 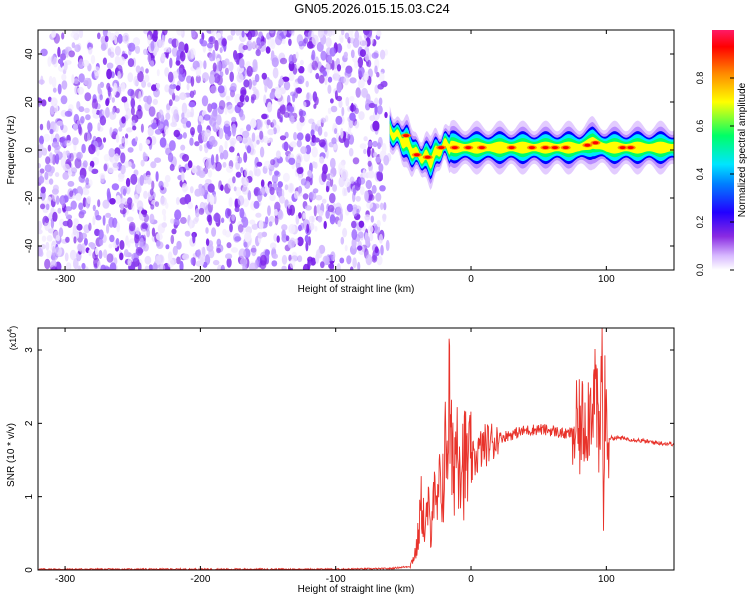 I want to click on x-tick-label: -200, so click(x=200, y=579).